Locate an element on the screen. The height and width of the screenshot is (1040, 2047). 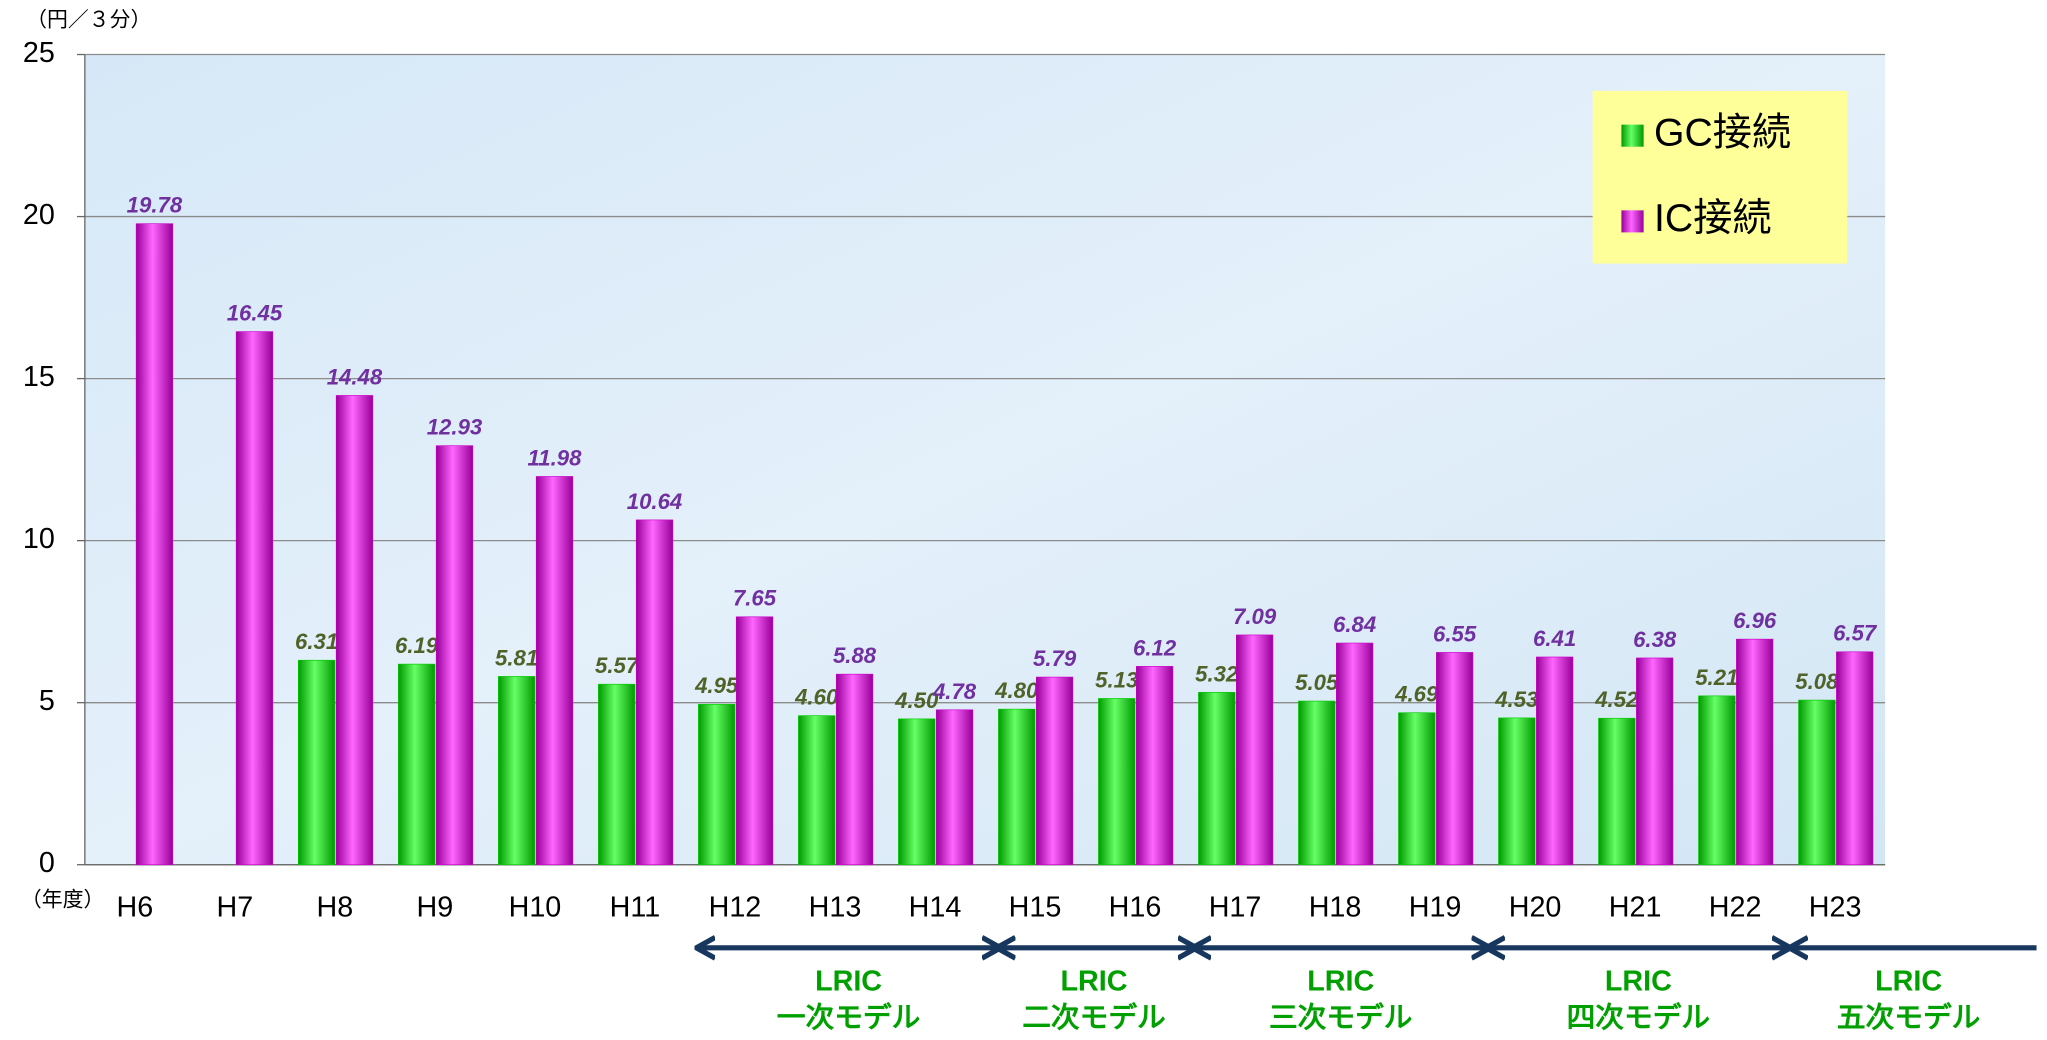
x-tick-label: H9 is located at coordinates (435, 907).